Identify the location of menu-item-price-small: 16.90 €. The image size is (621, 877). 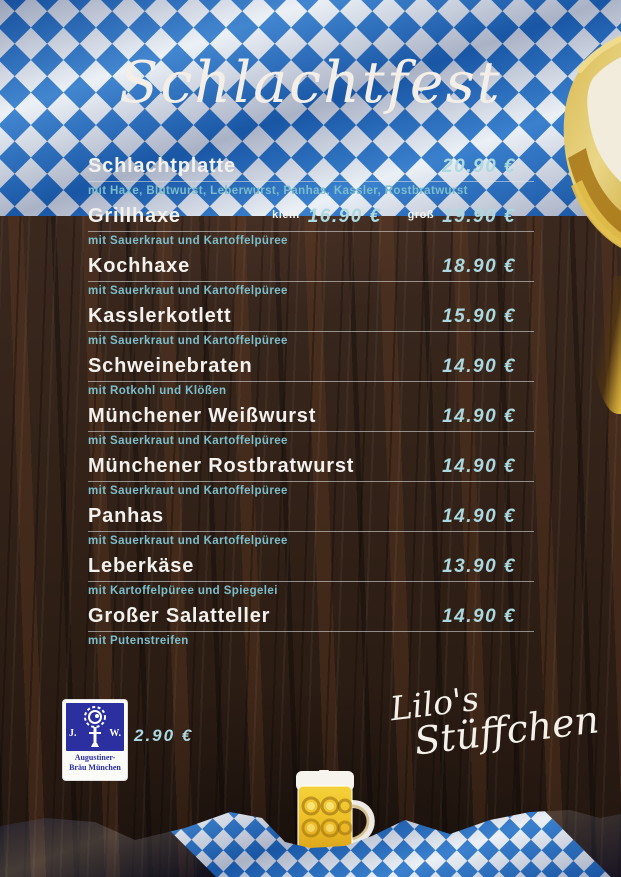
(344, 216).